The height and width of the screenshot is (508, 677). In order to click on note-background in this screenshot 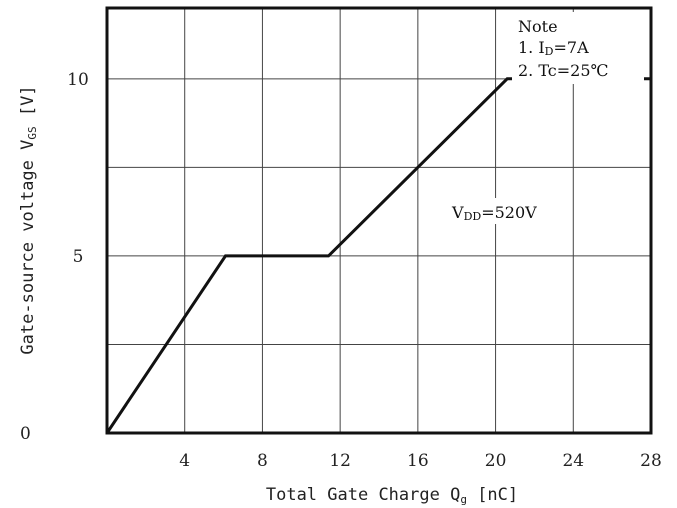, I will do `click(578, 48)`.